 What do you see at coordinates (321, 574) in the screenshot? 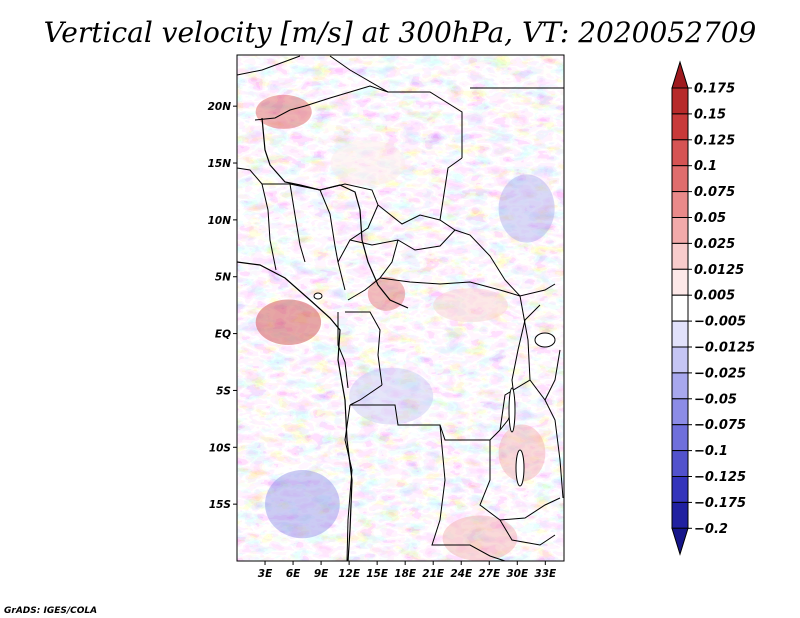
I see `lon-tick-label: 9E` at bounding box center [321, 574].